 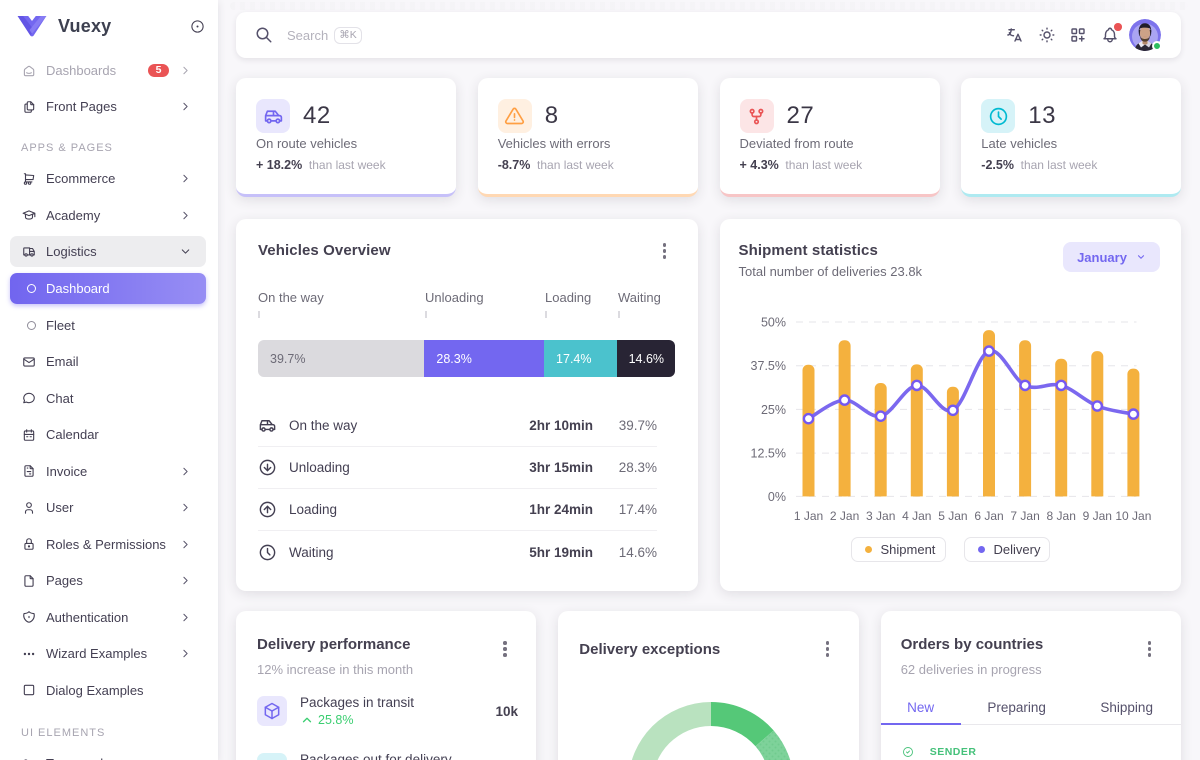 I want to click on svg-text: 9 Jan, so click(x=1096, y=516).